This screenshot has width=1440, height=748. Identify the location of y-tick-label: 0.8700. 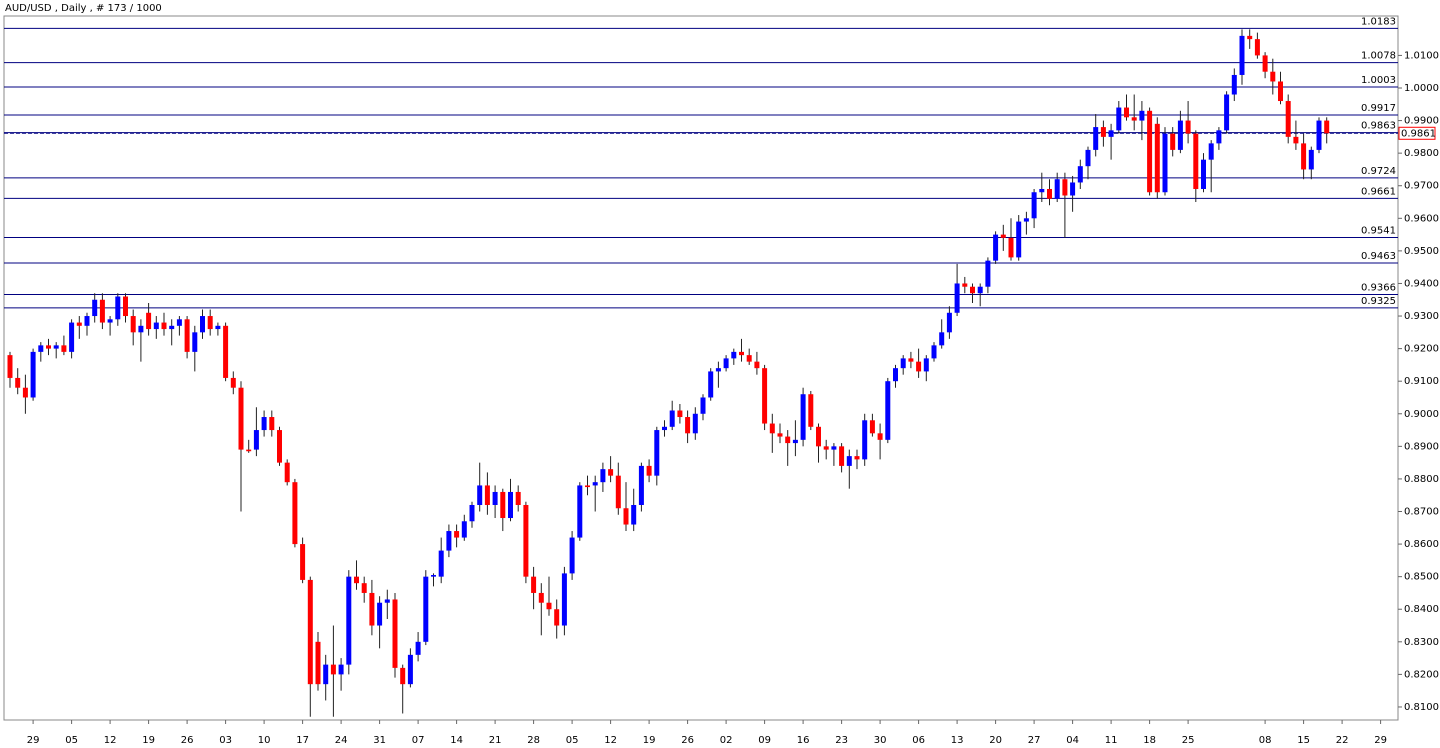
(1421, 512).